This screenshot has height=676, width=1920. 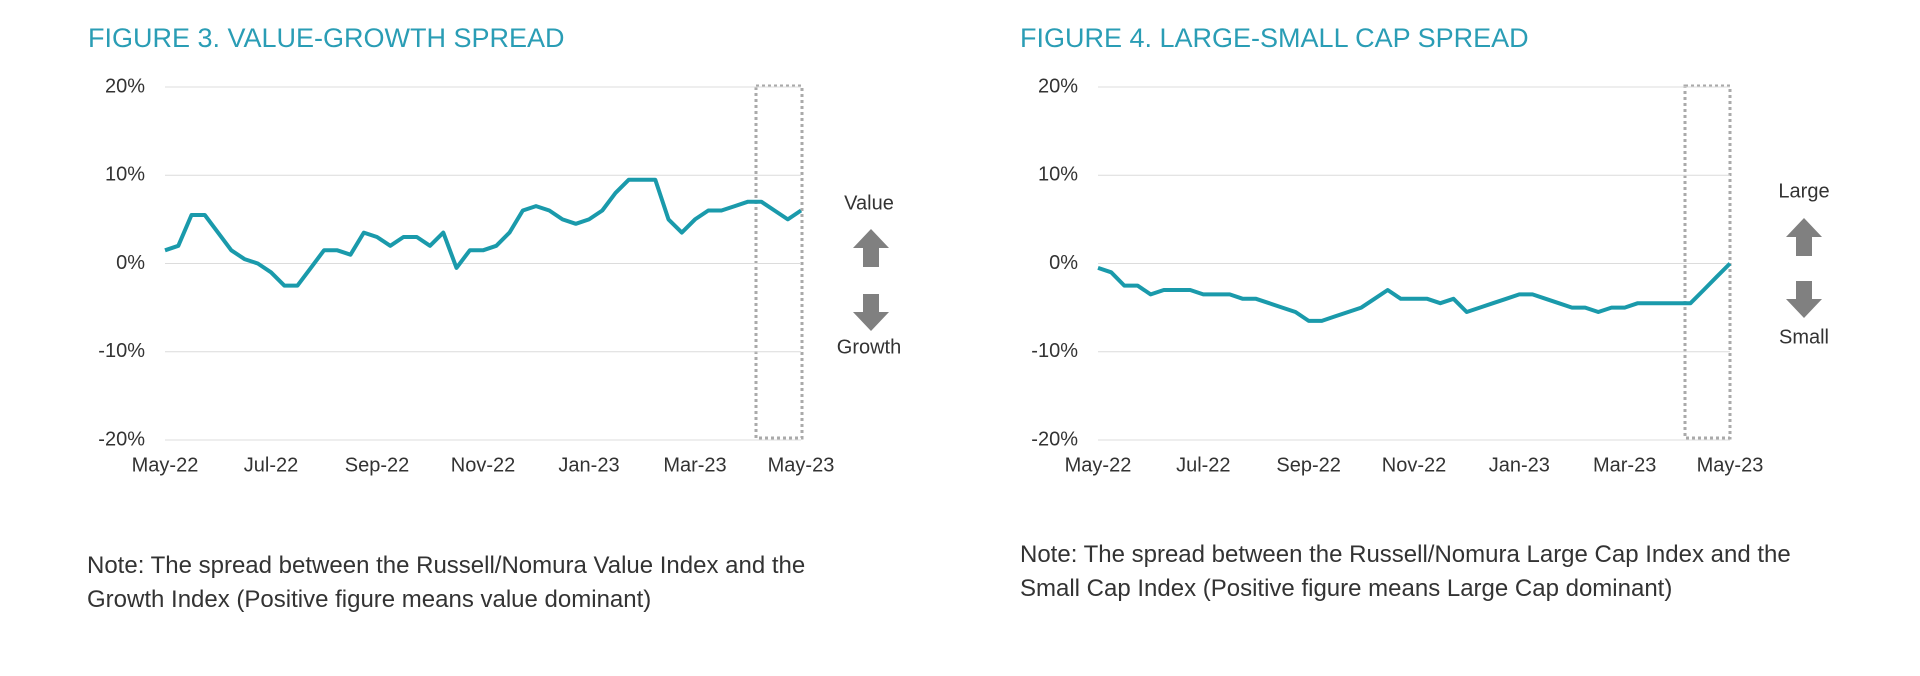 What do you see at coordinates (869, 203) in the screenshot?
I see `annotation: Value` at bounding box center [869, 203].